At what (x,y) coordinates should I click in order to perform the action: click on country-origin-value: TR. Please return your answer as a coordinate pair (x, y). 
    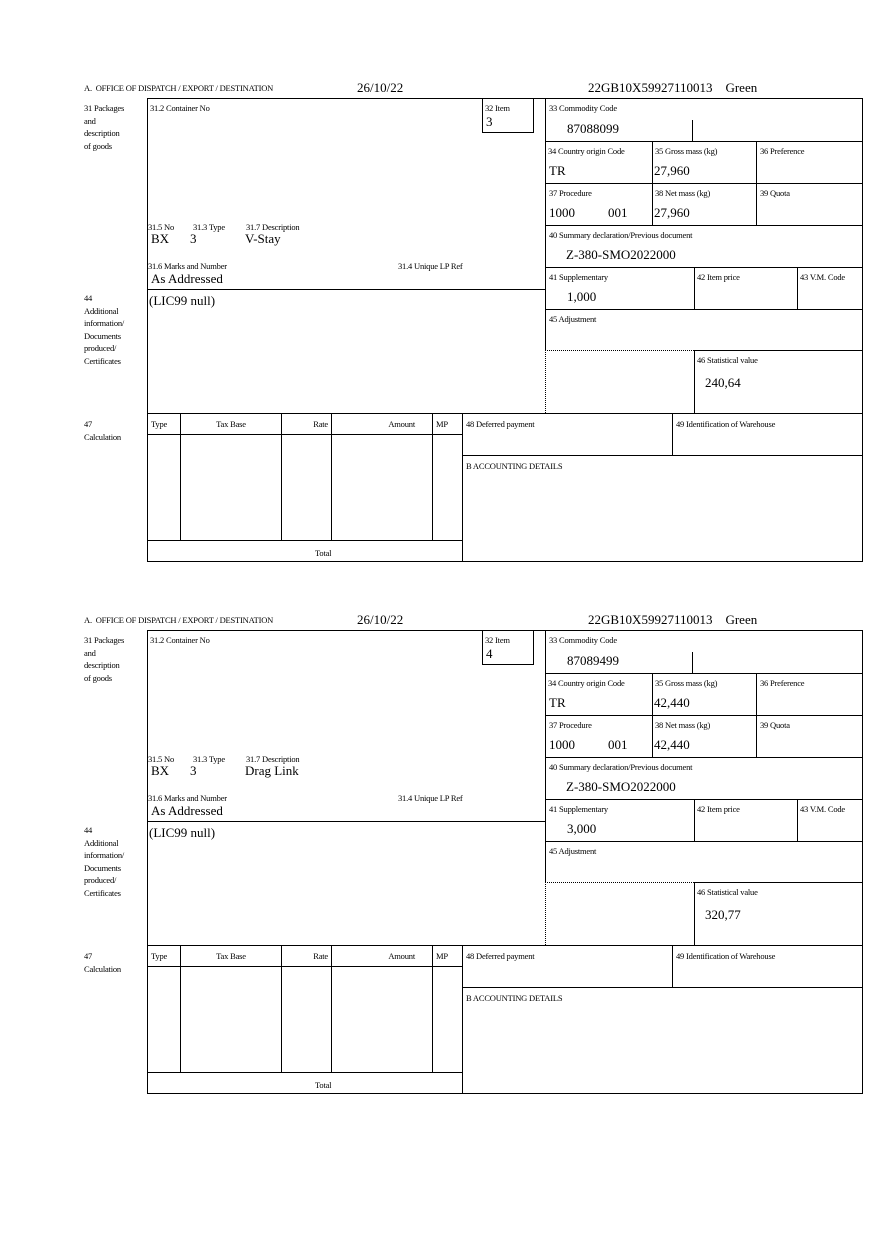
    Looking at the image, I should click on (557, 170).